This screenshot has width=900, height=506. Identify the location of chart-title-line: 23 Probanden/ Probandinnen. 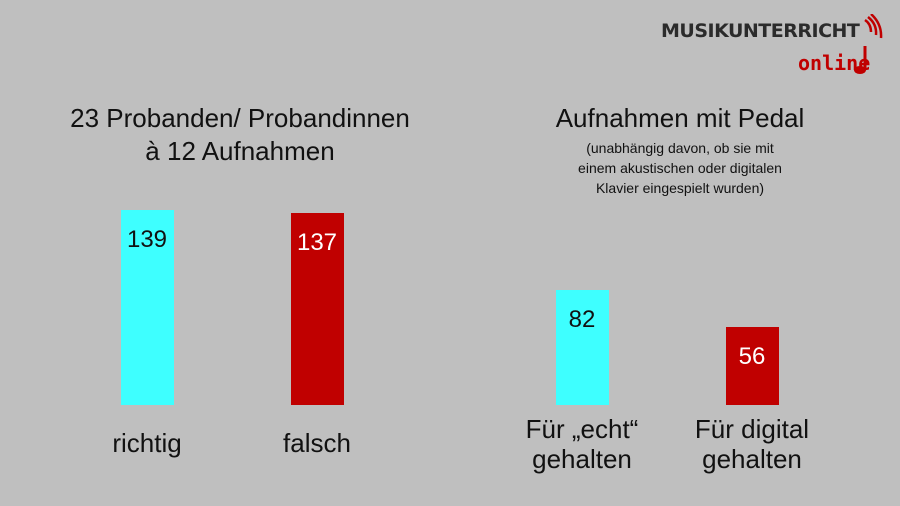
(240, 118).